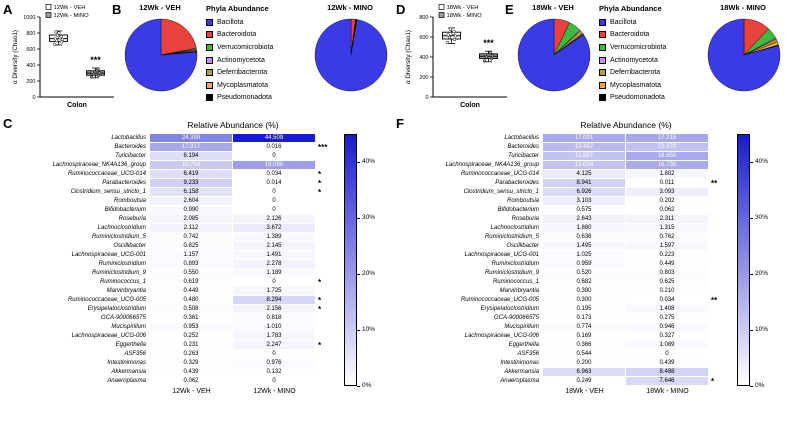 The image size is (785, 426). Describe the element at coordinates (584, 273) in the screenshot. I see `heatmap-cell: 0.520` at that location.